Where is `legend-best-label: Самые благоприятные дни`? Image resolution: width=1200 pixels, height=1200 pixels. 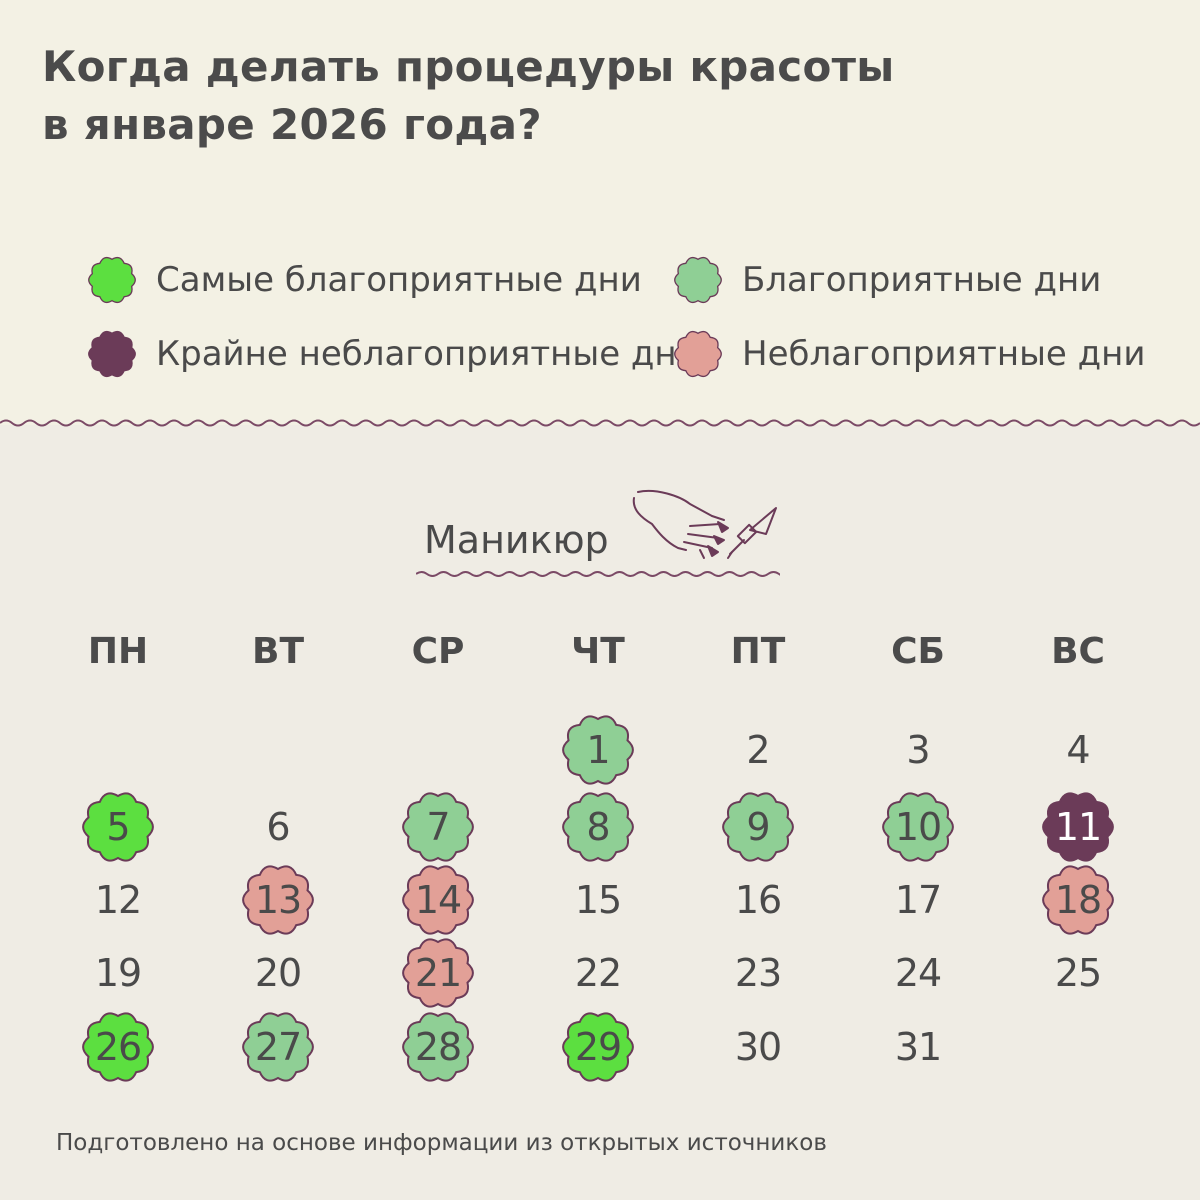
legend-best-label: Самые благоприятные дни is located at coordinates (399, 280).